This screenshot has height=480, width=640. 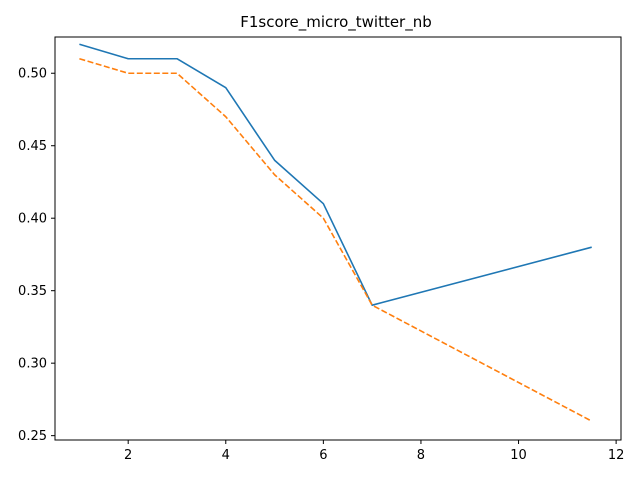 What do you see at coordinates (226, 455) in the screenshot?
I see `x-tick-label: 4` at bounding box center [226, 455].